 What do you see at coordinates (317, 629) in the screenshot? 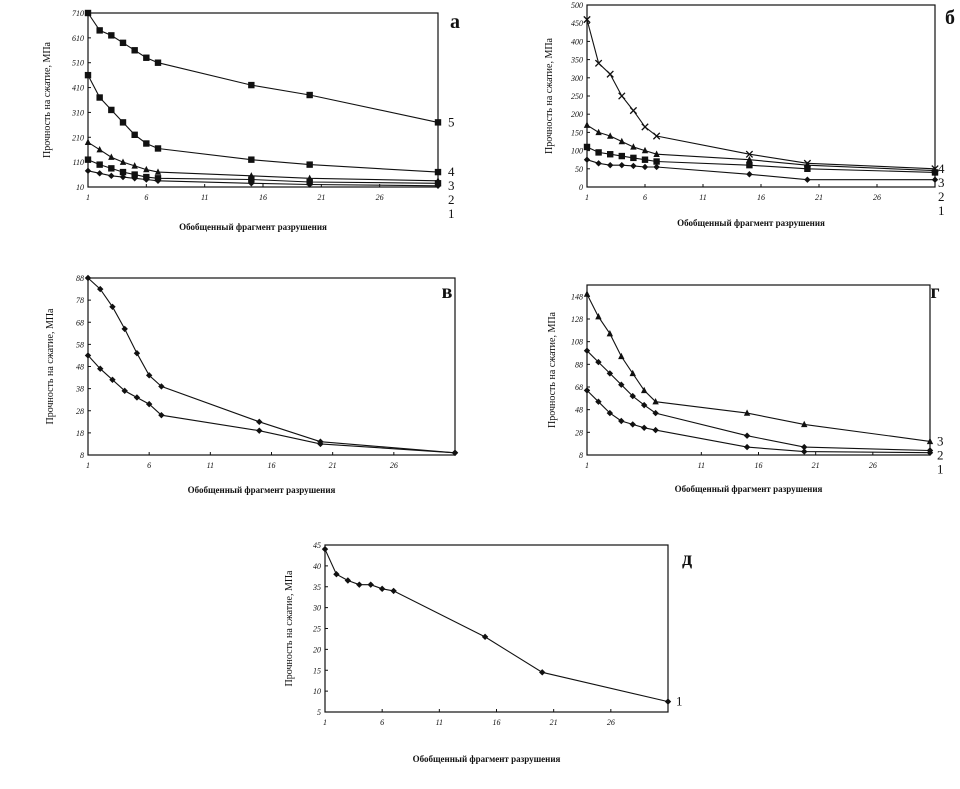
I see `y-tick-label: 25` at bounding box center [317, 629].